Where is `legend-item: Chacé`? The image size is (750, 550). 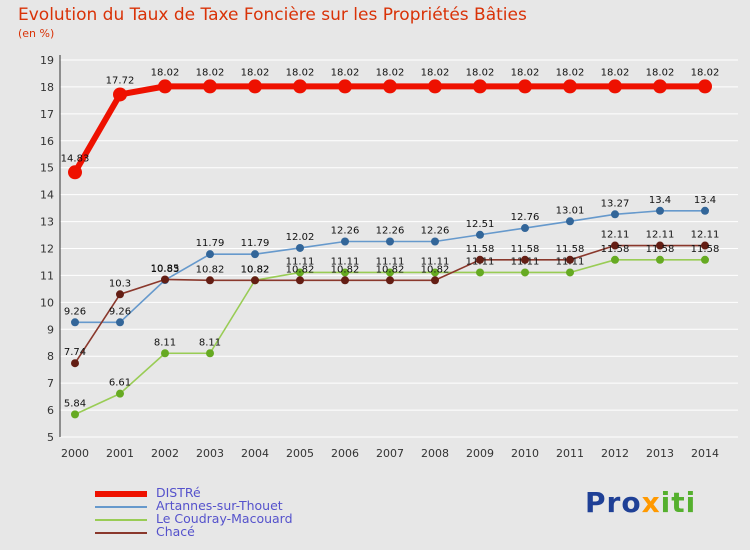
legend-item: Chacé is located at coordinates (194, 532).